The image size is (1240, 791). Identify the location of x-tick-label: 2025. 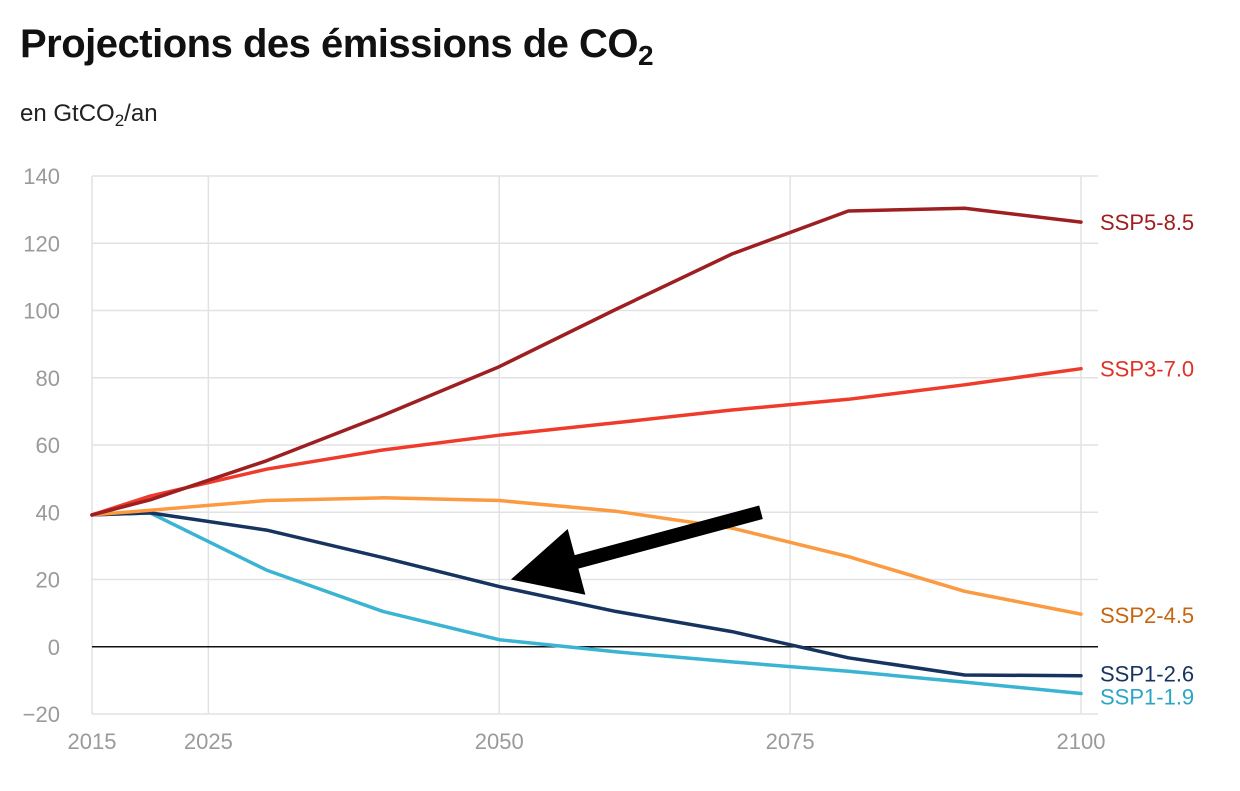
(208, 741).